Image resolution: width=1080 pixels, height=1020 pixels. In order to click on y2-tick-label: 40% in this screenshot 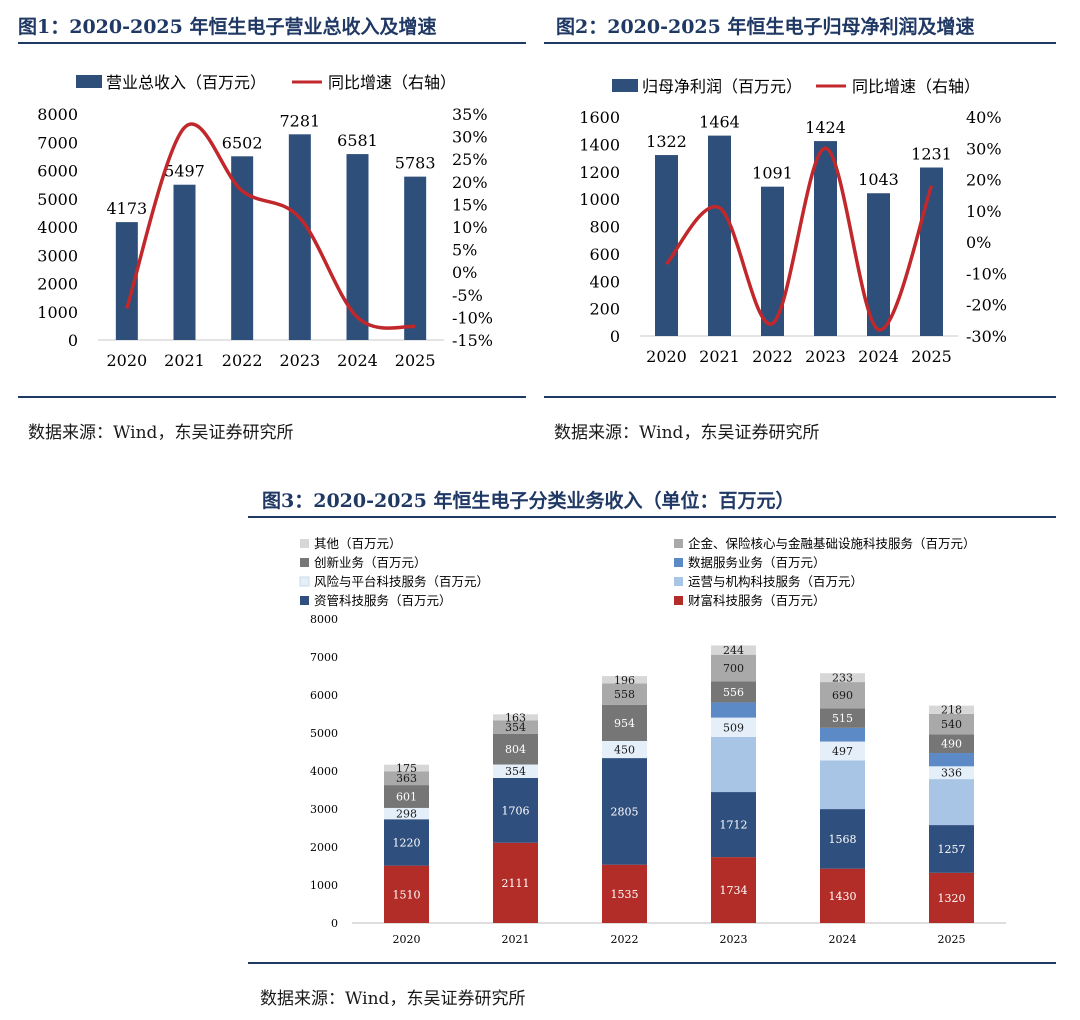, I will do `click(984, 117)`.